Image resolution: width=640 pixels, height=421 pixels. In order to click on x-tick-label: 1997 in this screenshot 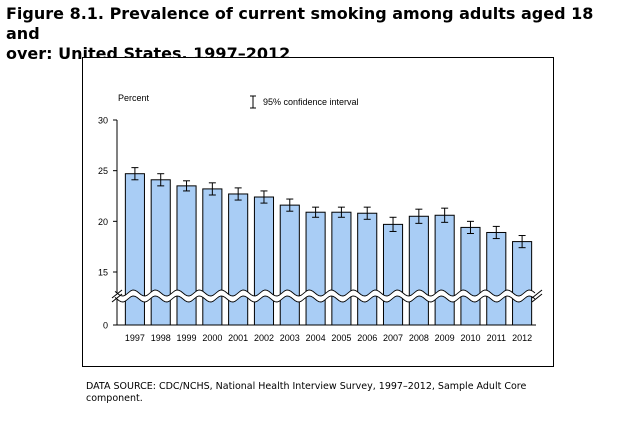, I will do `click(135, 338)`.